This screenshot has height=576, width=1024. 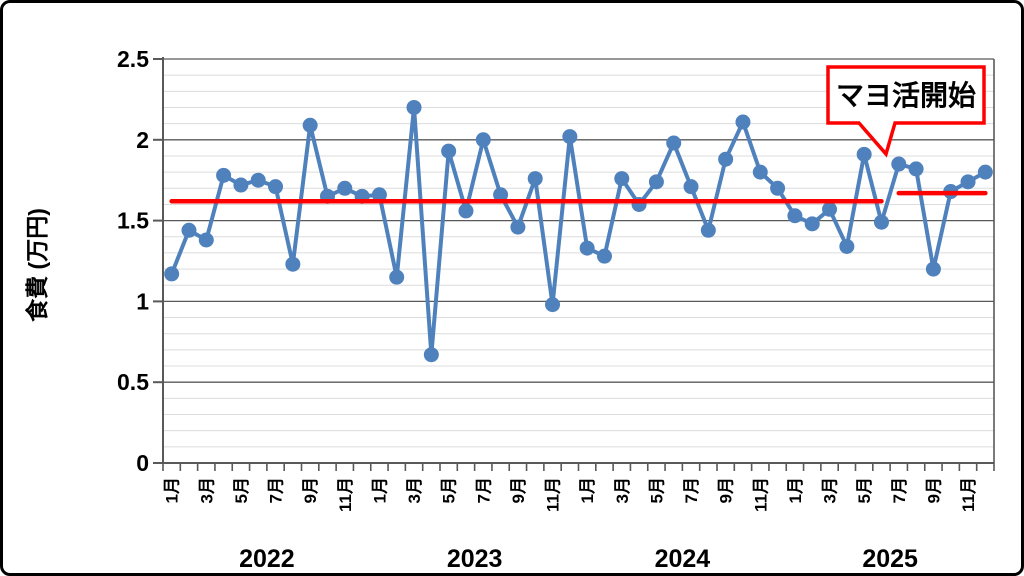 What do you see at coordinates (475, 559) in the screenshot?
I see `year-label: 2023` at bounding box center [475, 559].